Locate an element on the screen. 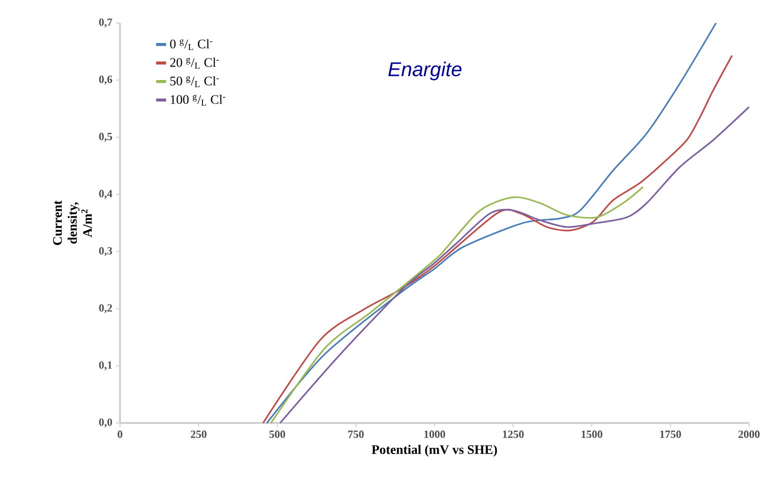 This screenshot has width=769, height=499. legend-label: 100 $^{g}$/$_{L}$ Cl$^{-}$ is located at coordinates (198, 100).